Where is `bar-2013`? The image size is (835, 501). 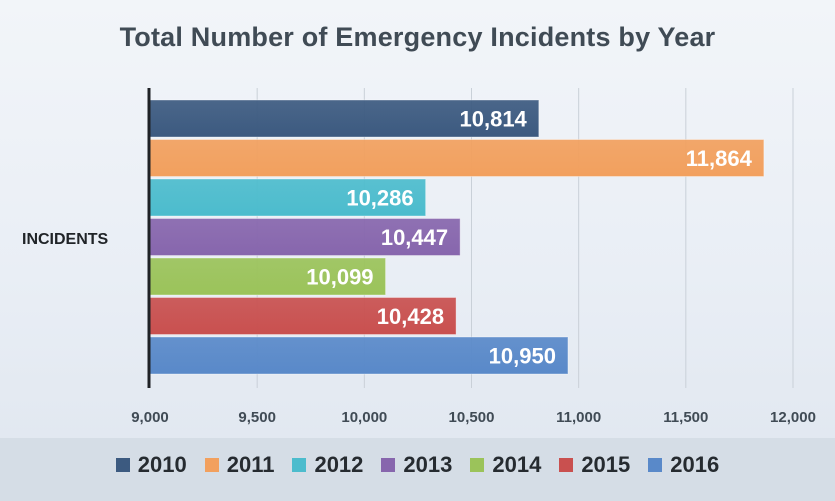 bar-2013 is located at coordinates (305, 237).